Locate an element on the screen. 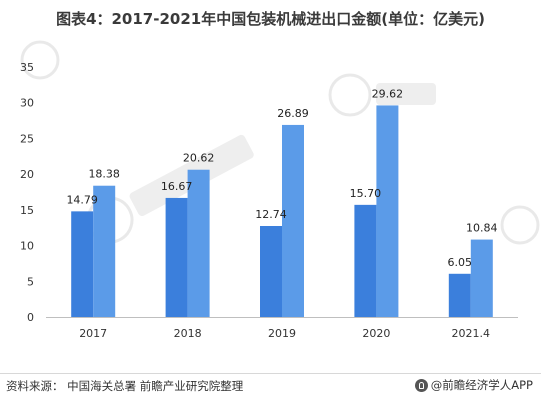 Image resolution: width=541 pixels, height=405 pixels. data-label: 6.05 is located at coordinates (460, 262).